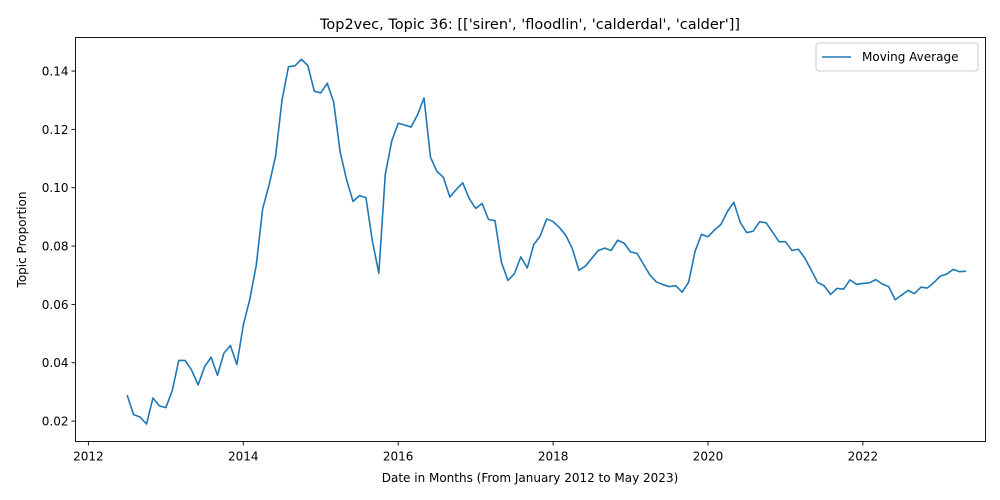 The image size is (1000, 500). I want to click on x-tick-label: 2012, so click(88, 457).